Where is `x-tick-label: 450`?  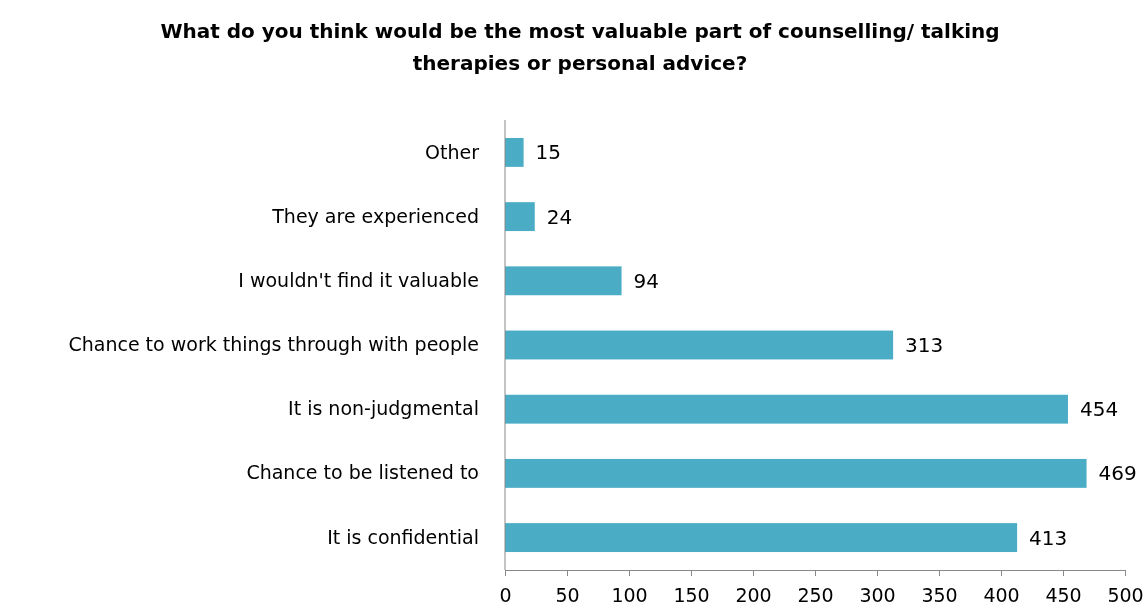 x-tick-label: 450 is located at coordinates (1063, 594).